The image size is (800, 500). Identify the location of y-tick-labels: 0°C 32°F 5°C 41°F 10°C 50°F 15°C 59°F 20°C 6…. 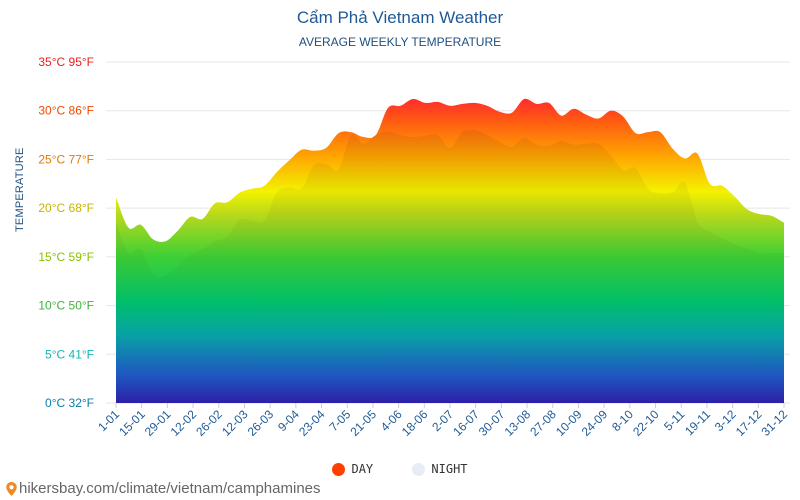
(66, 232).